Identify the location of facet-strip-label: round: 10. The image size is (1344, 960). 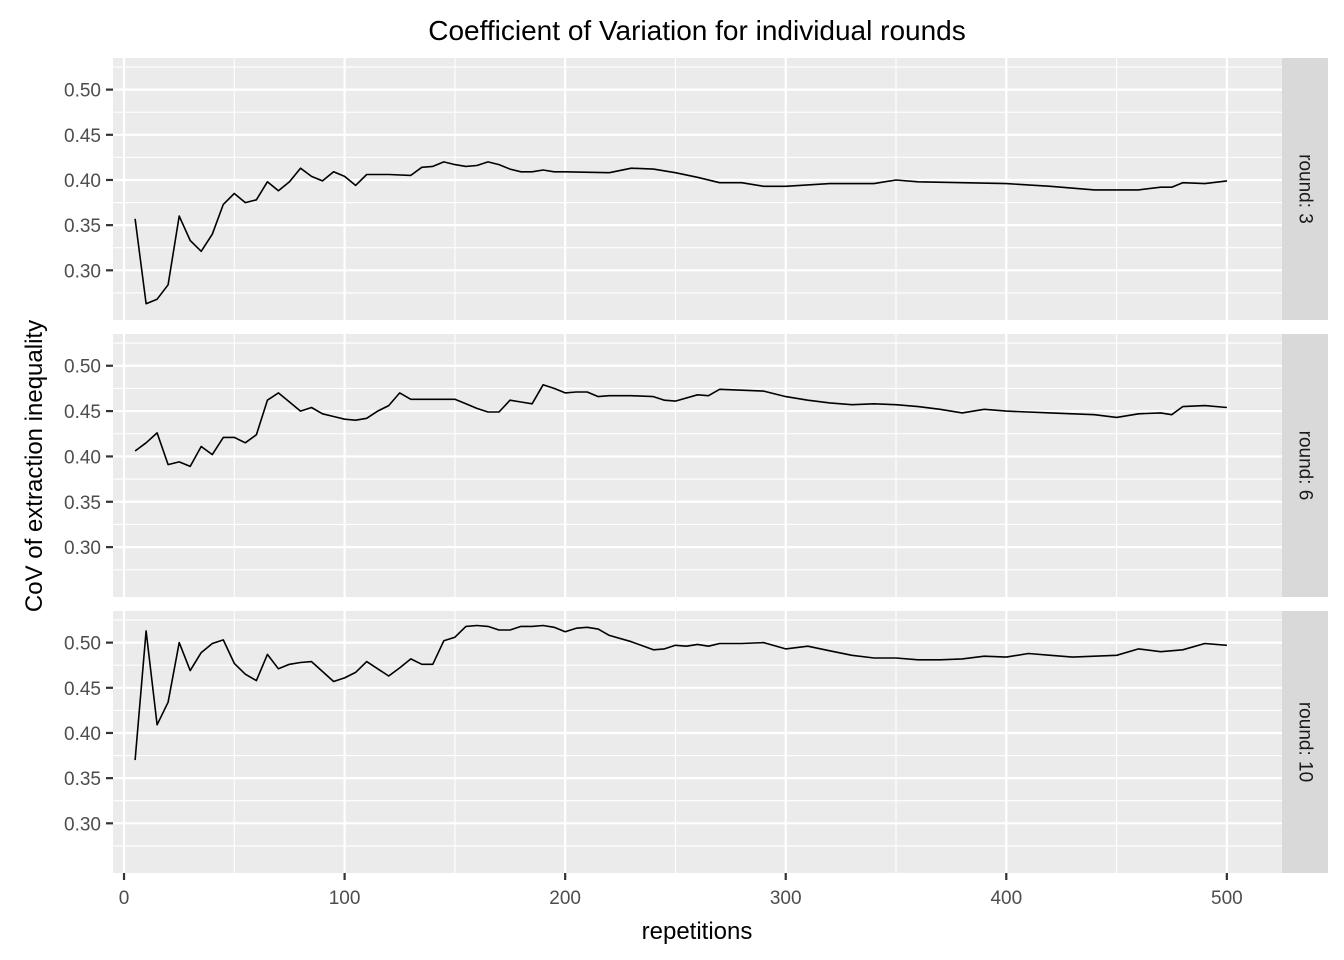
(1305, 742).